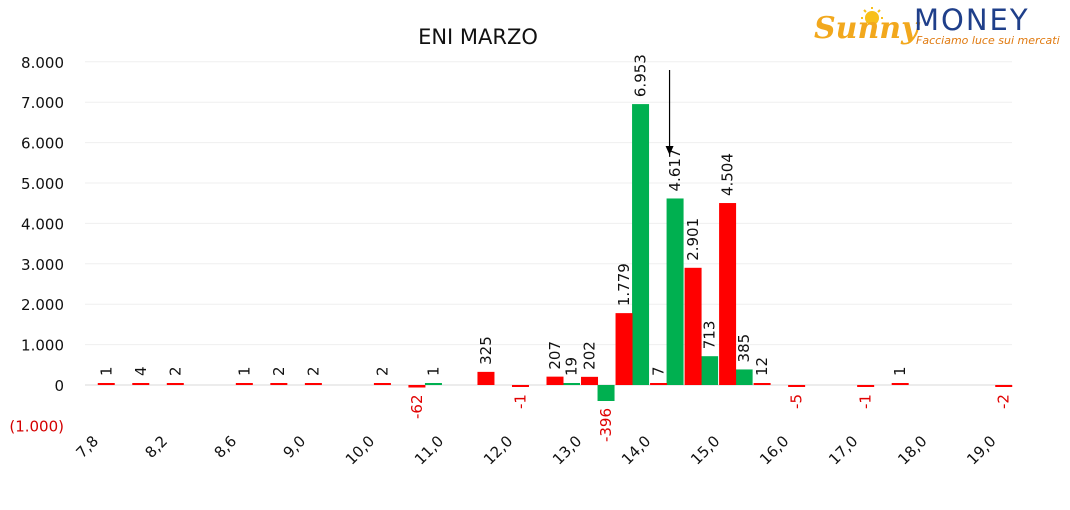 Image resolution: width=1070 pixels, height=510 pixels. What do you see at coordinates (659, 371) in the screenshot?
I see `data-label: 7` at bounding box center [659, 371].